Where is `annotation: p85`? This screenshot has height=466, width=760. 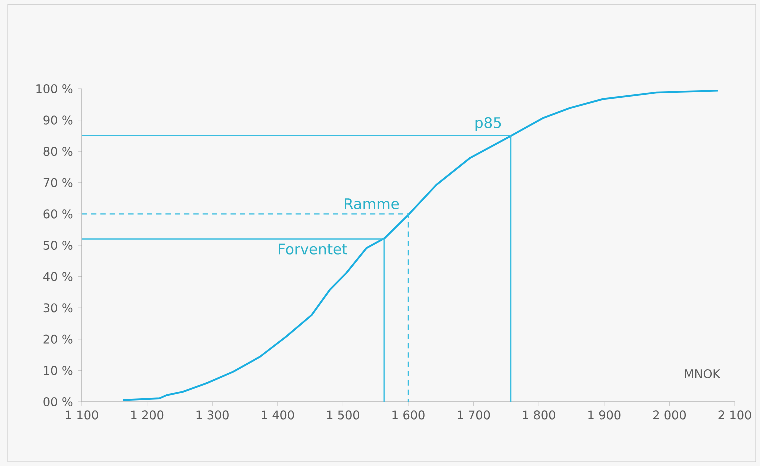 annotation: p85 is located at coordinates (489, 124).